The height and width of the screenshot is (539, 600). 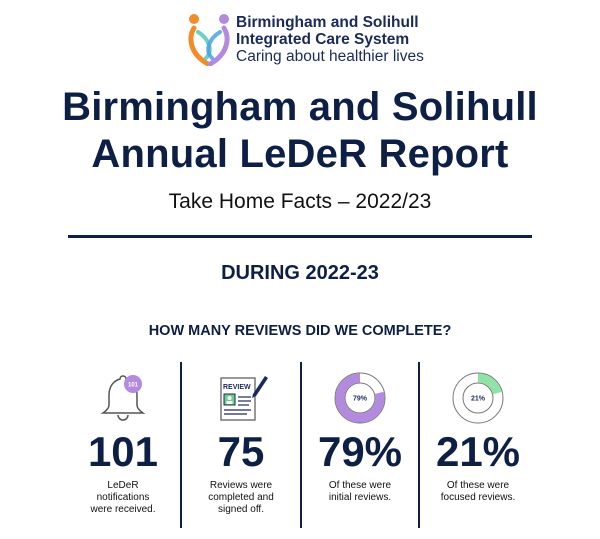 I want to click on stat-caption: Reviews were completed and signed off., so click(x=241, y=497).